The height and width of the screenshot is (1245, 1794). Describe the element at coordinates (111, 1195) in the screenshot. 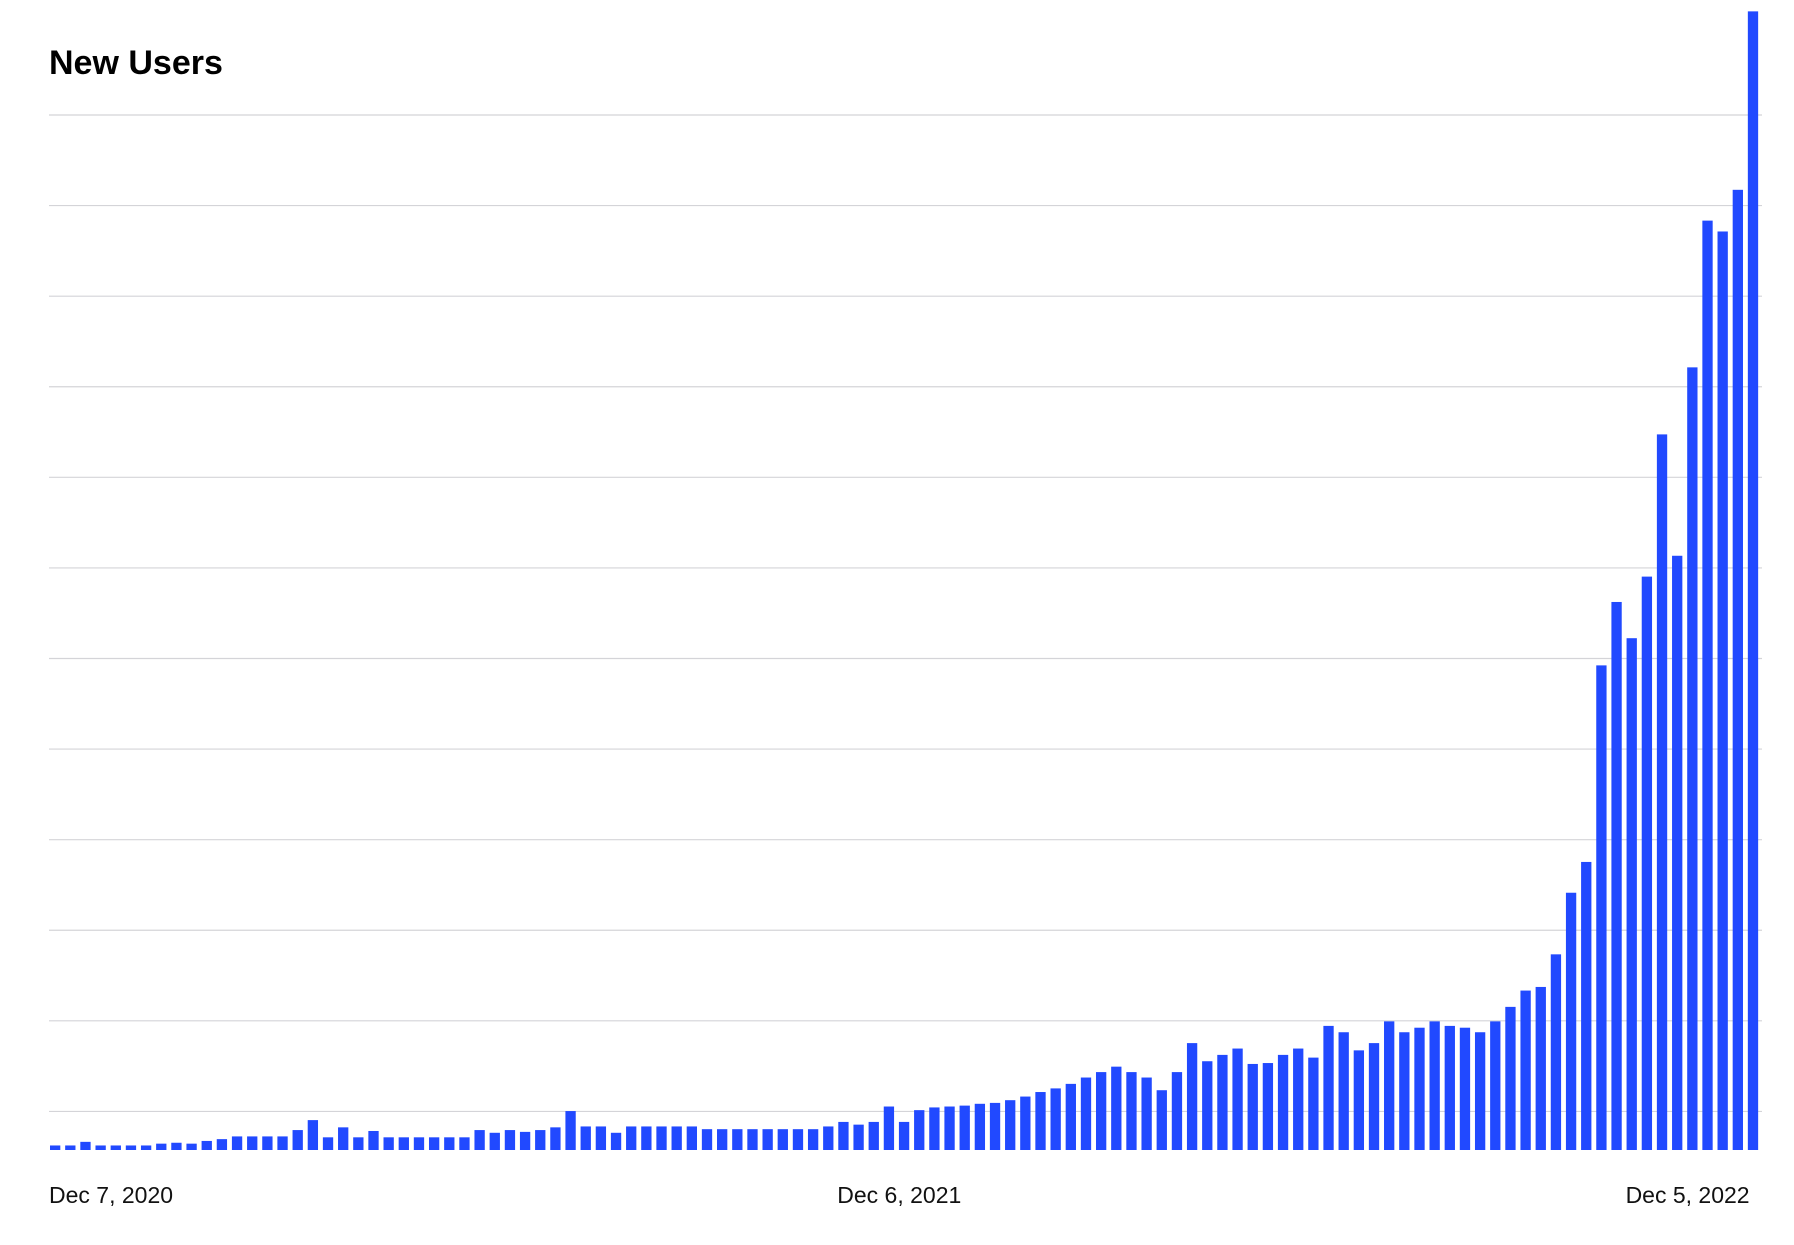

I see `x-tick-label: Dec 7, 2020` at that location.